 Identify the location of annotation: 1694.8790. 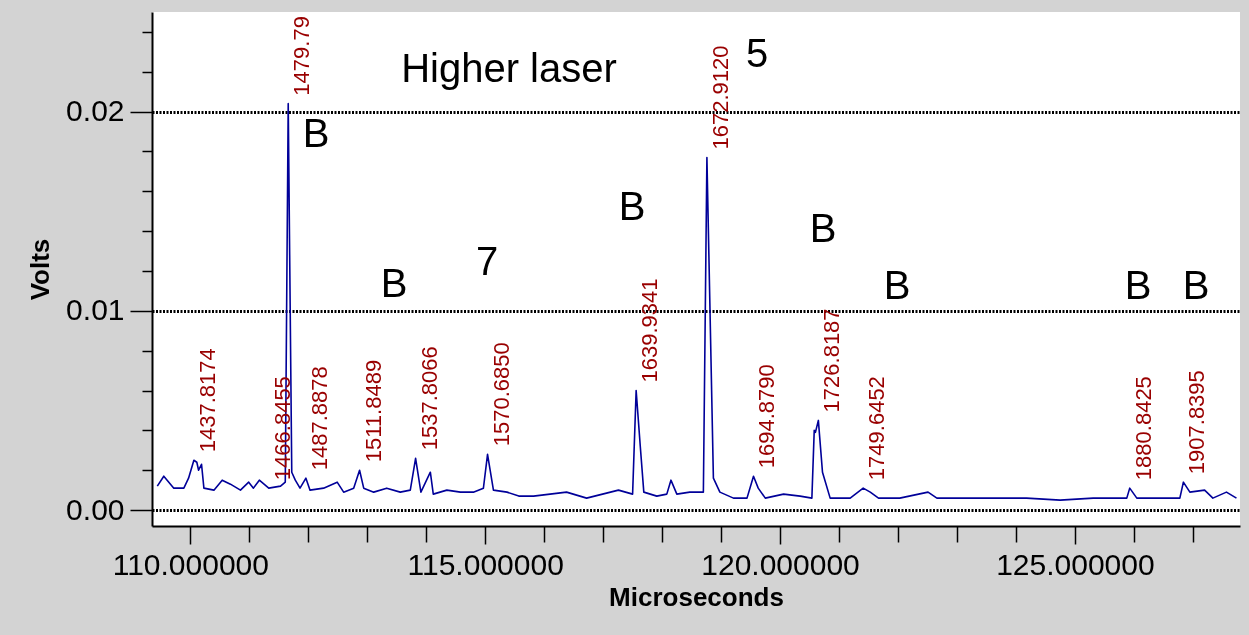
(767, 416).